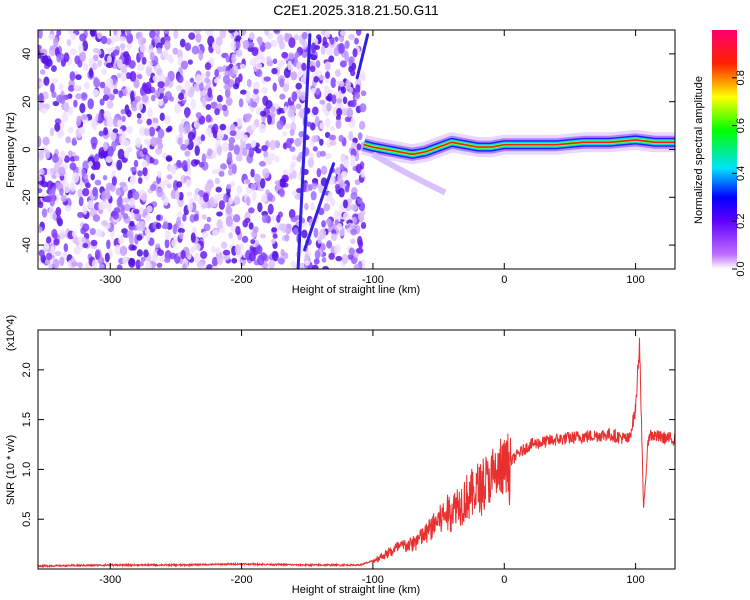  I want to click on heatmap-track, so click(304, 151).